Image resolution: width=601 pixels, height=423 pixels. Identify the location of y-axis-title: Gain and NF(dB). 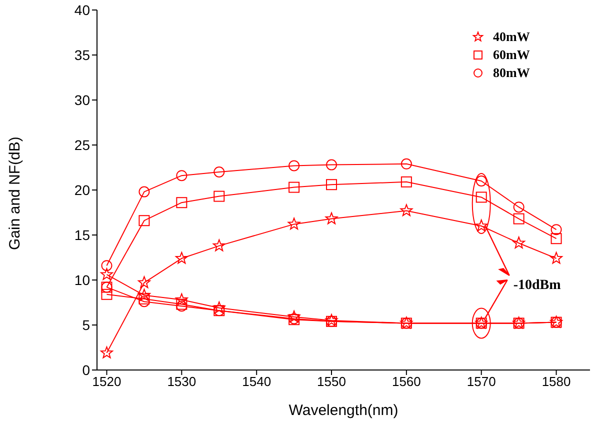
(15, 193).